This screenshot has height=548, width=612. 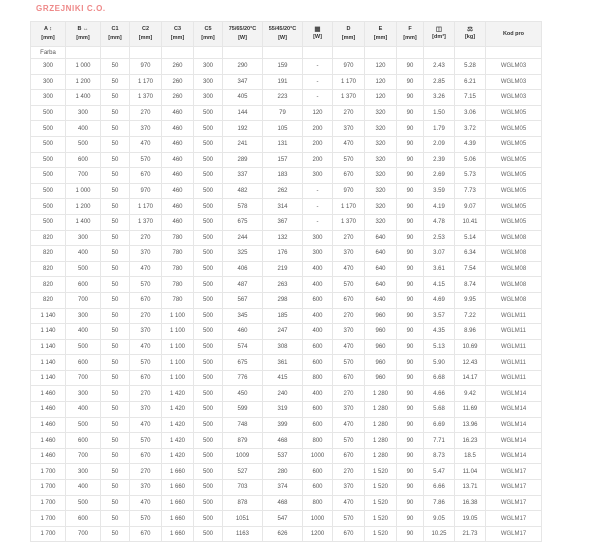 What do you see at coordinates (513, 362) in the screenshot?
I see `cell-kod: WGLM11` at bounding box center [513, 362].